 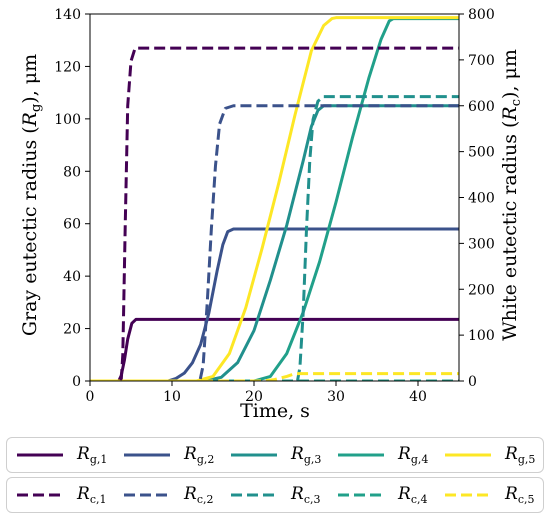 What do you see at coordinates (481, 244) in the screenshot?
I see `right-y-tick-label: 300` at bounding box center [481, 244].